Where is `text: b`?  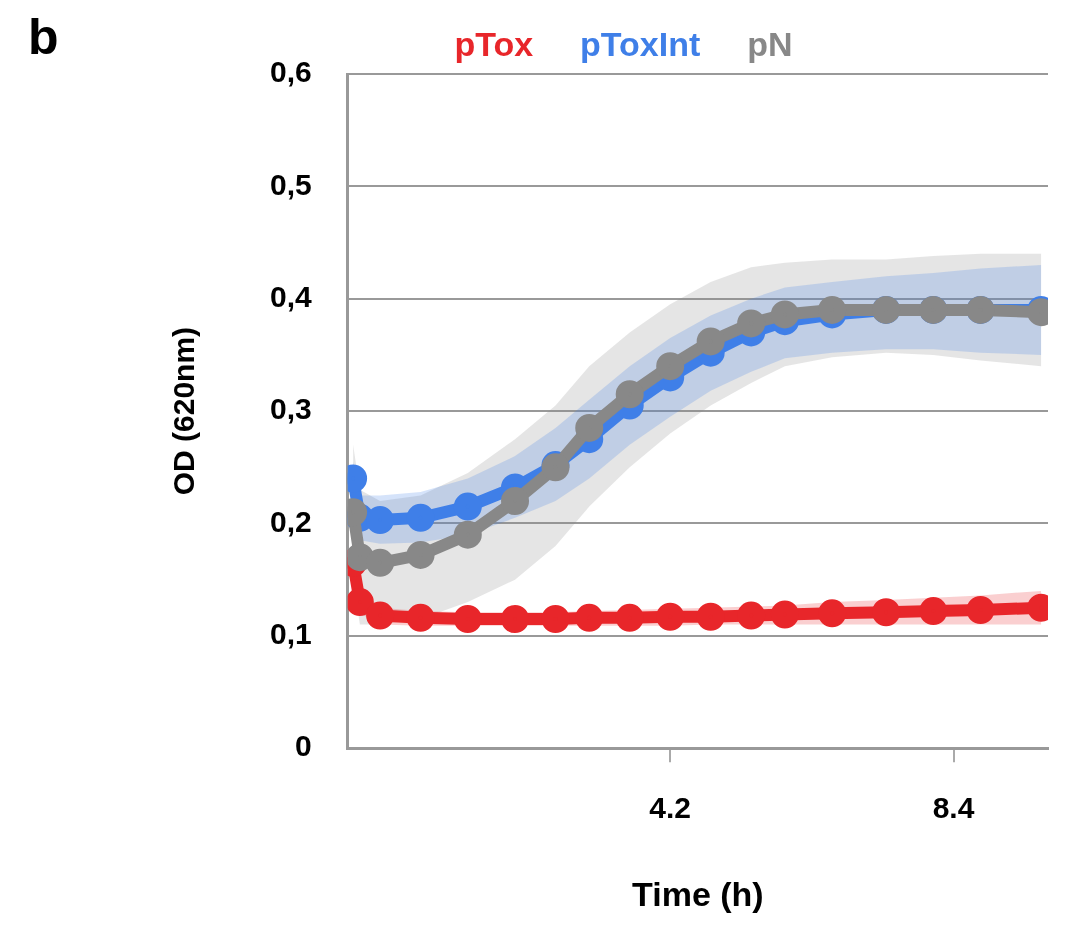
text: b is located at coordinates (43, 37).